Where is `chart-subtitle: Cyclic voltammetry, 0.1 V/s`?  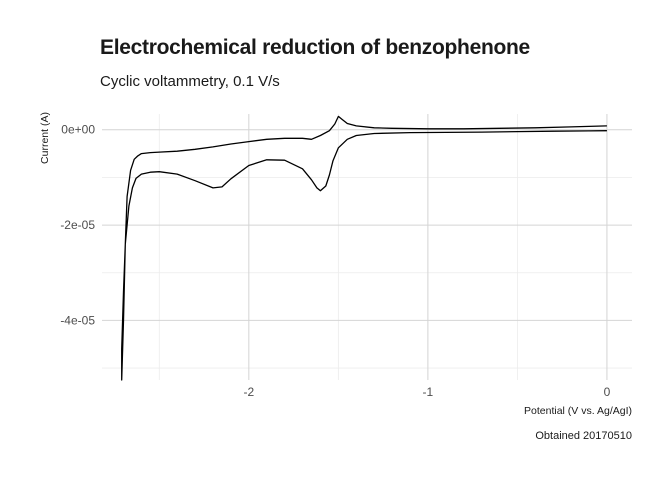 chart-subtitle: Cyclic voltammetry, 0.1 V/s is located at coordinates (190, 81).